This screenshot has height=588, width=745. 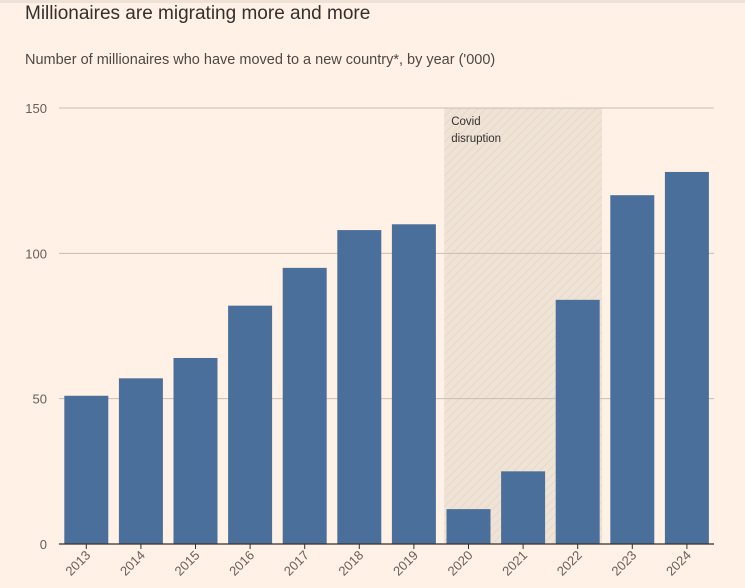 I want to click on covid-annotation-line: Covid, so click(x=465, y=122).